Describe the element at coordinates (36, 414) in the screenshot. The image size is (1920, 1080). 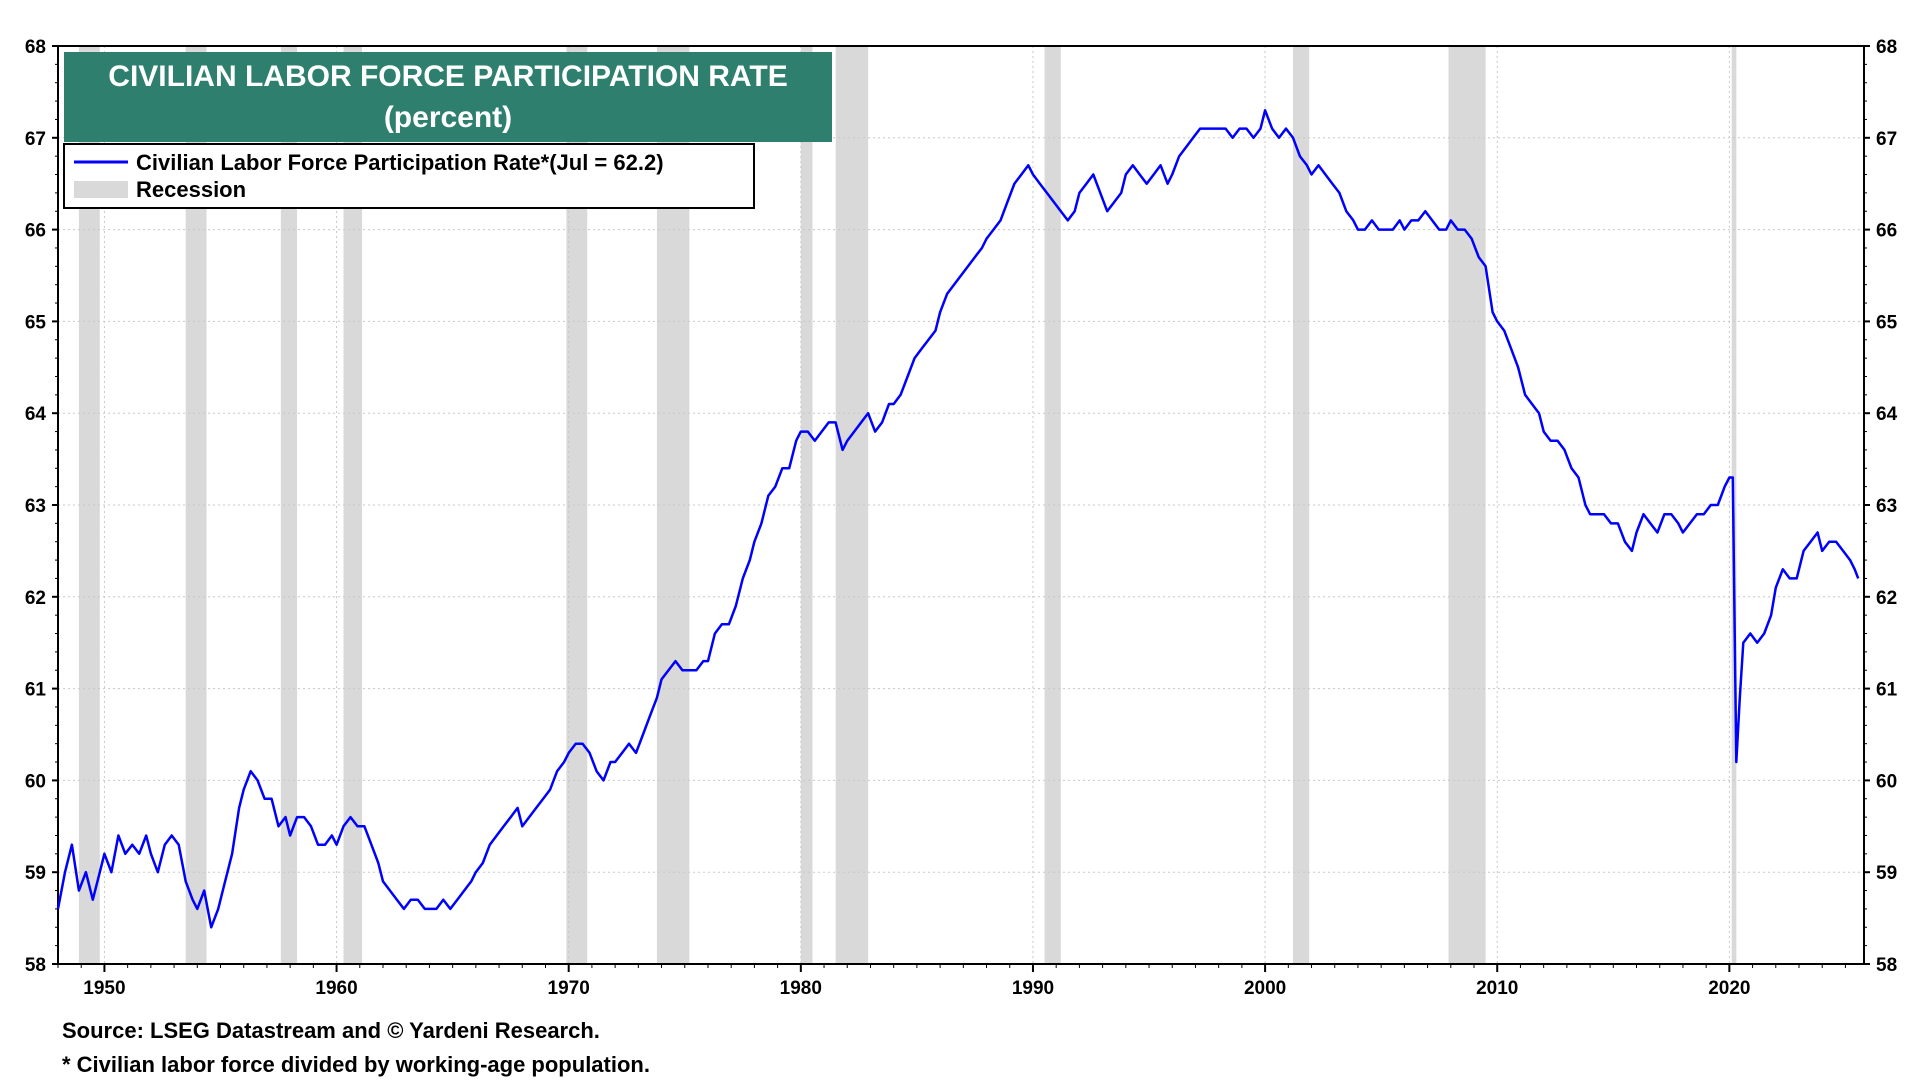
I see `y-tick-label-left: 64` at that location.